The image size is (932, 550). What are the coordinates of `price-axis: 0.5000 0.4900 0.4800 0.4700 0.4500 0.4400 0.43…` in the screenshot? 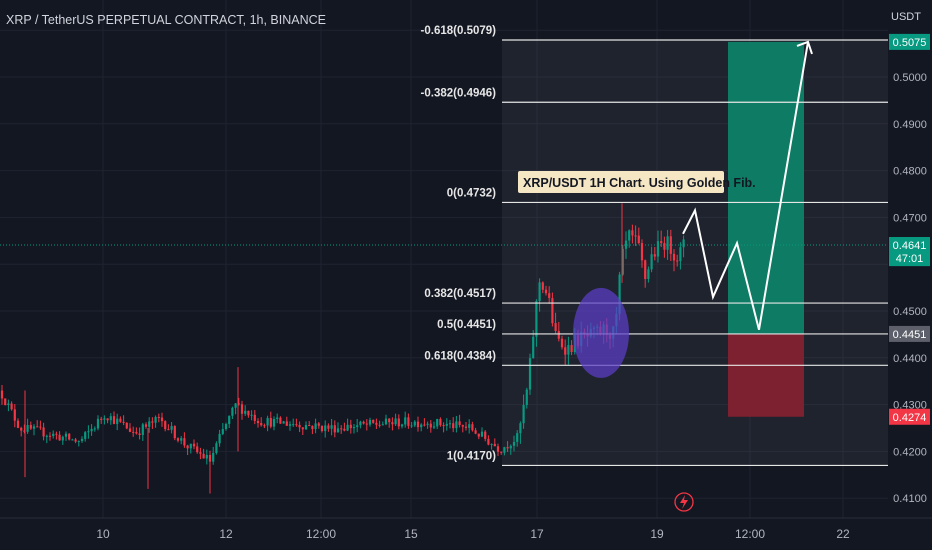 It's located at (910, 259).